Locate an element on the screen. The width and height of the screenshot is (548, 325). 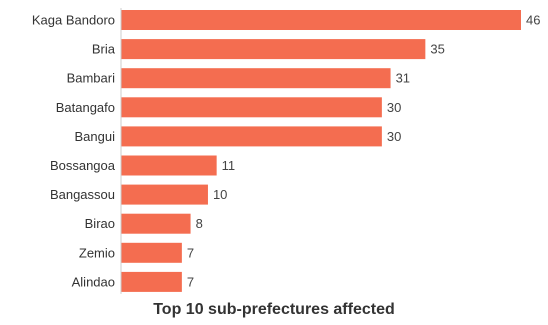
category-label: Kaga Bandoro is located at coordinates (73, 20).